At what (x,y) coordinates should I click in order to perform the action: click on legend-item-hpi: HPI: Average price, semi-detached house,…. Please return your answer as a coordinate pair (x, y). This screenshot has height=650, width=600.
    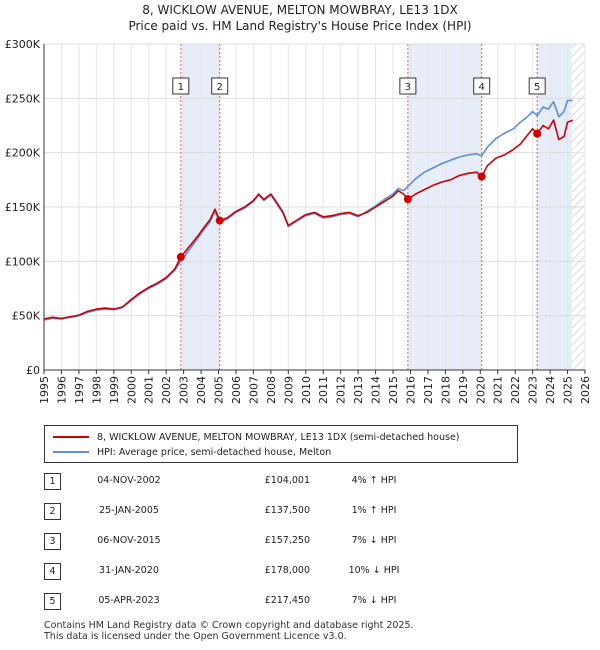
    Looking at the image, I should click on (192, 452).